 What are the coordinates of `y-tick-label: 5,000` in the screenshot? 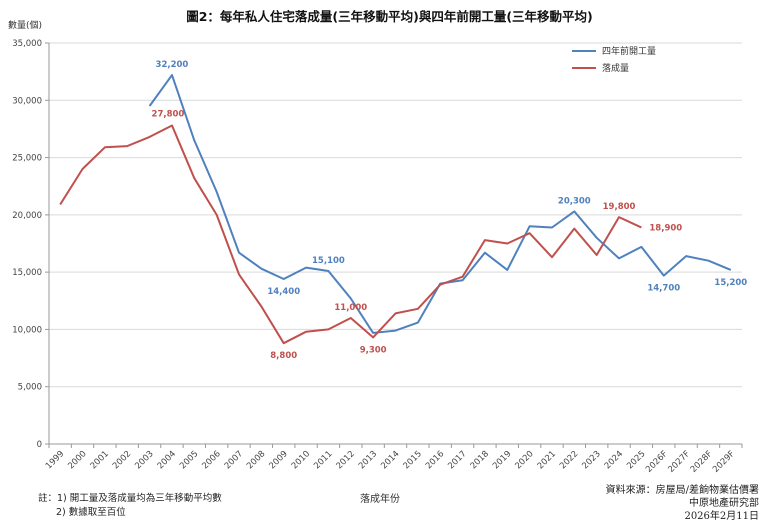 It's located at (30, 388).